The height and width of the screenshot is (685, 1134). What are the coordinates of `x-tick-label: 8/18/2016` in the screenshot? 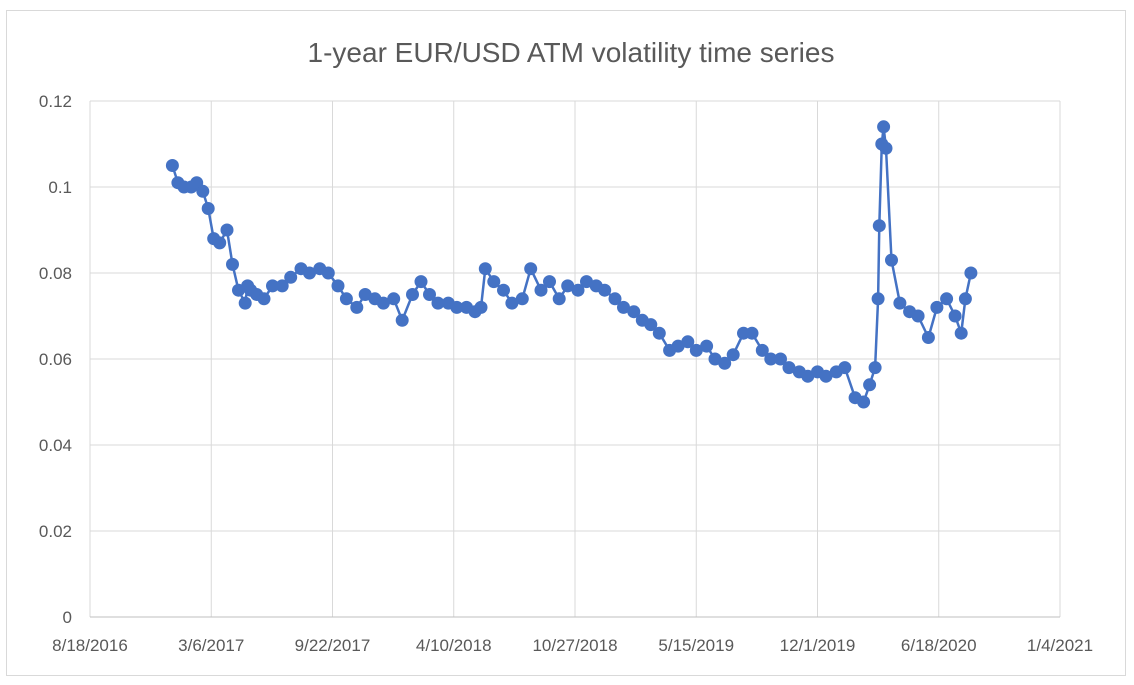 It's located at (90, 645).